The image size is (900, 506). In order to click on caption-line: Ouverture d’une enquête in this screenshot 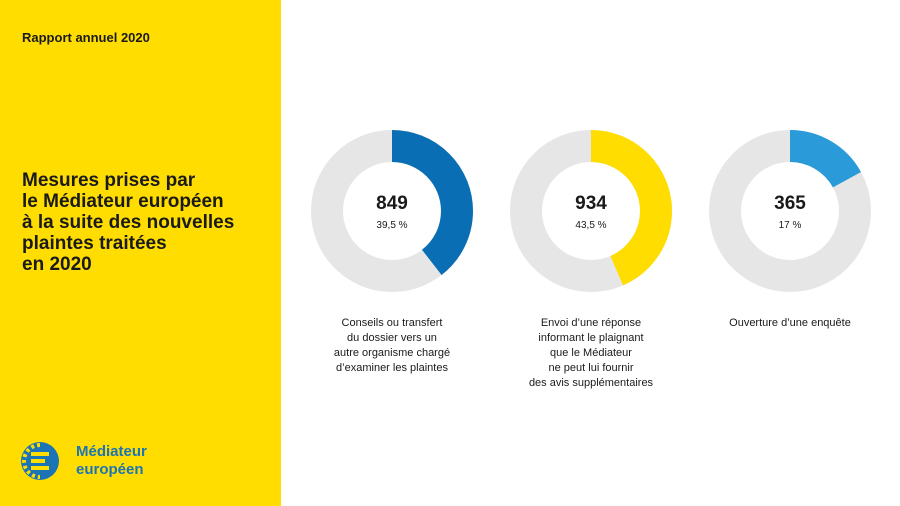, I will do `click(790, 323)`.